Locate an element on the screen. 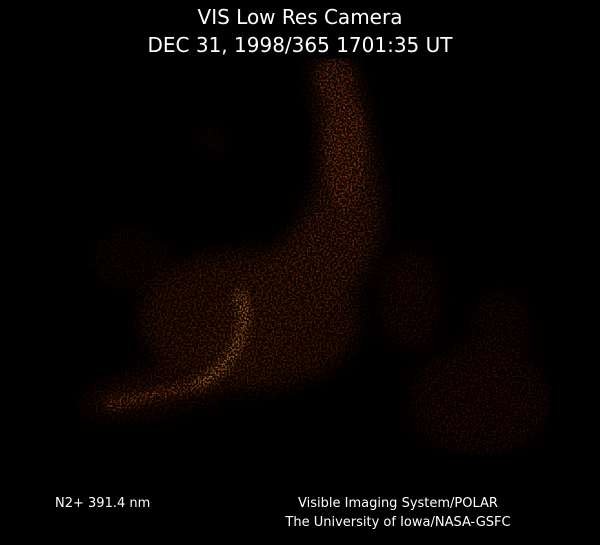 The image size is (600, 545). timestamp: DEC 31, 1998/365 1701:35 UT is located at coordinates (301, 45).